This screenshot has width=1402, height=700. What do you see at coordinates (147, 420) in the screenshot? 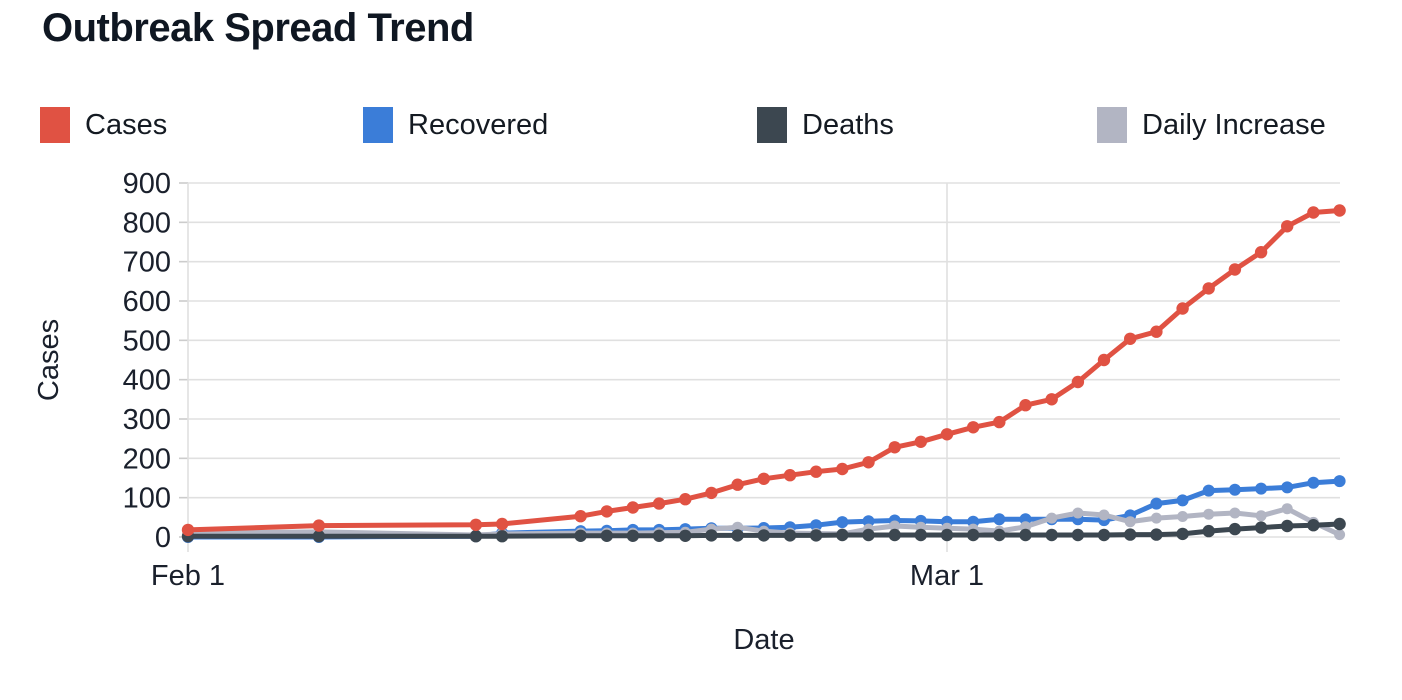
I see `y-tick-label: 300` at bounding box center [147, 420].